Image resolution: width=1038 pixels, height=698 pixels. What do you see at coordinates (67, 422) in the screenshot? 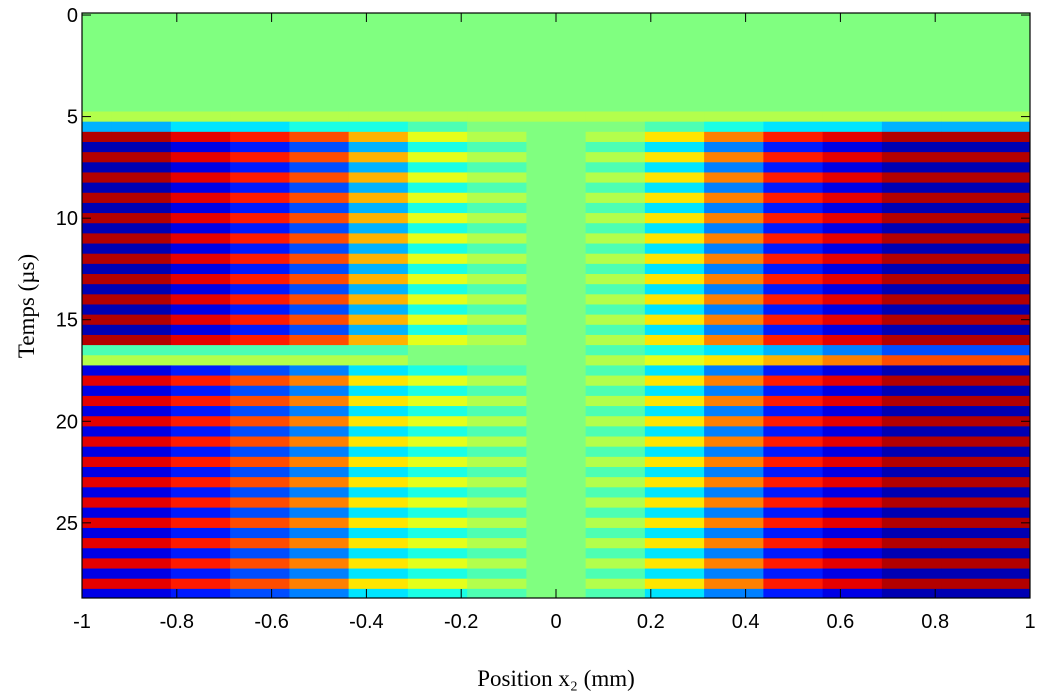
I see `y-tick-label: 20` at bounding box center [67, 422].